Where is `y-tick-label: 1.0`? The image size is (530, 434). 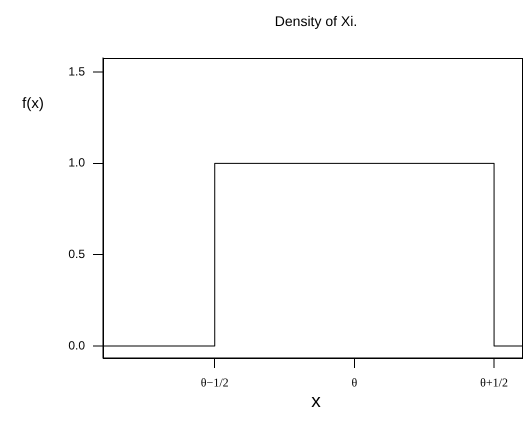
y-tick-label: 1.0 is located at coordinates (77, 163).